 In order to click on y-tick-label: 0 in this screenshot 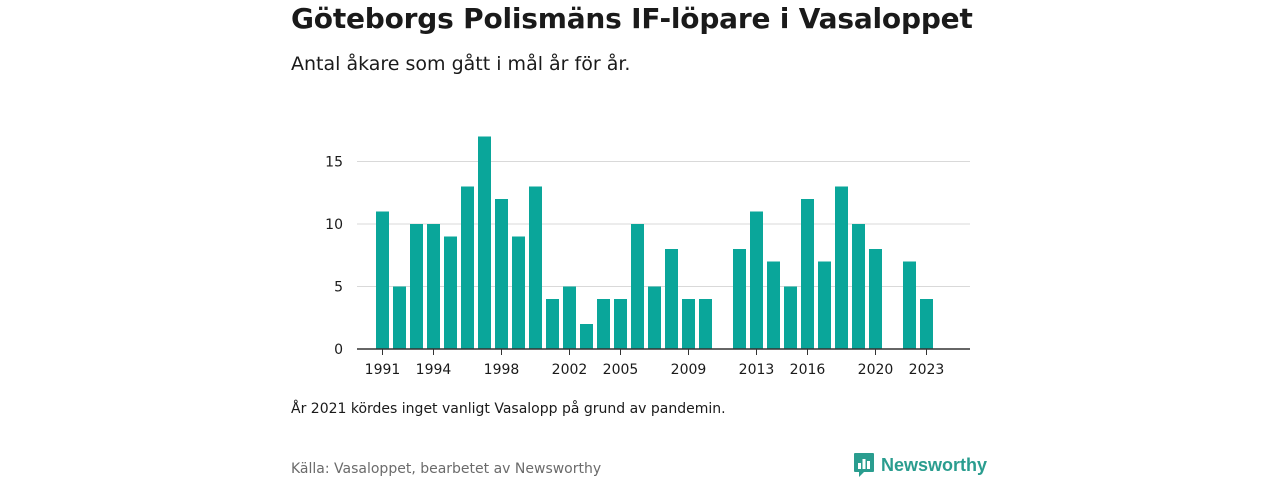, I will do `click(338, 350)`.